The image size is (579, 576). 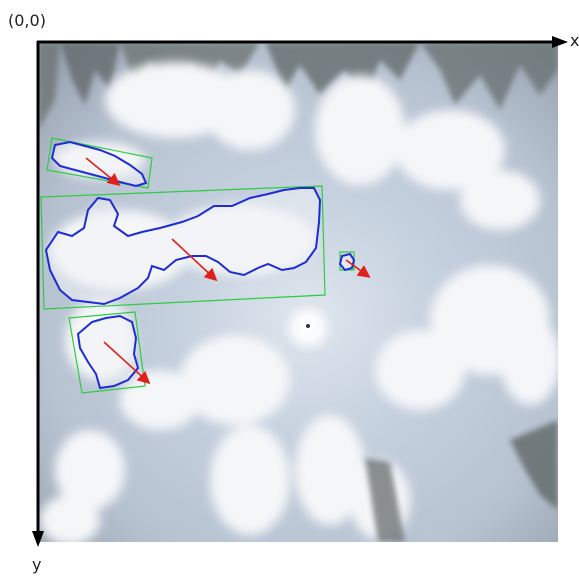 I want to click on cloud-segment-small, so click(x=347, y=262).